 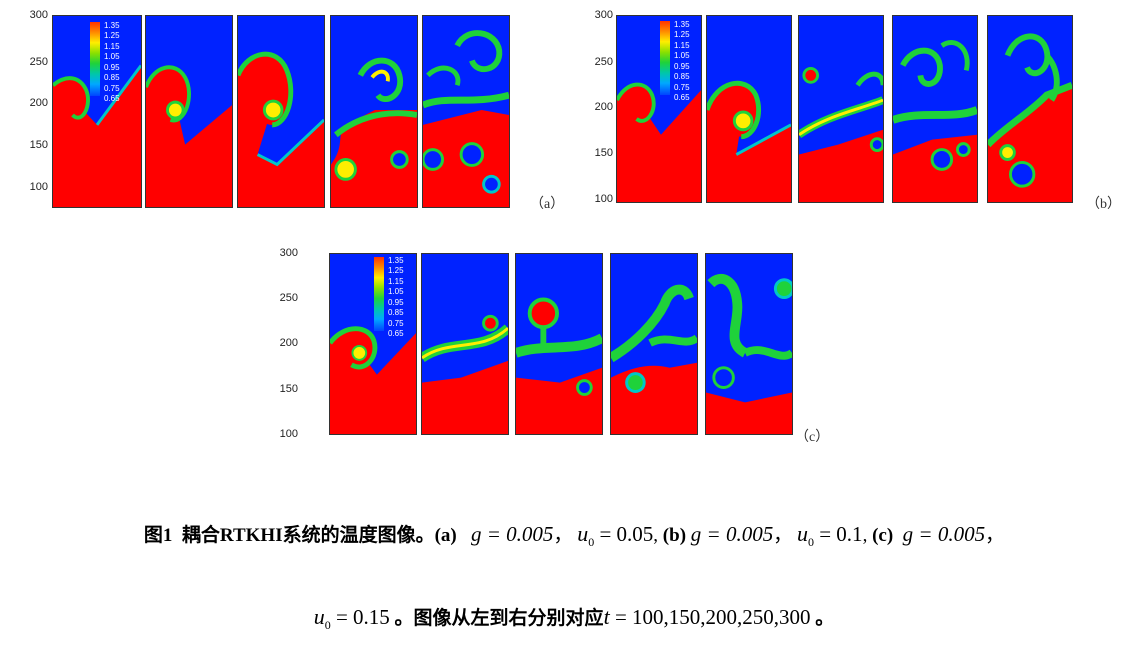 What do you see at coordinates (883, 535) in the screenshot?
I see `label-c: (c)` at bounding box center [883, 535].